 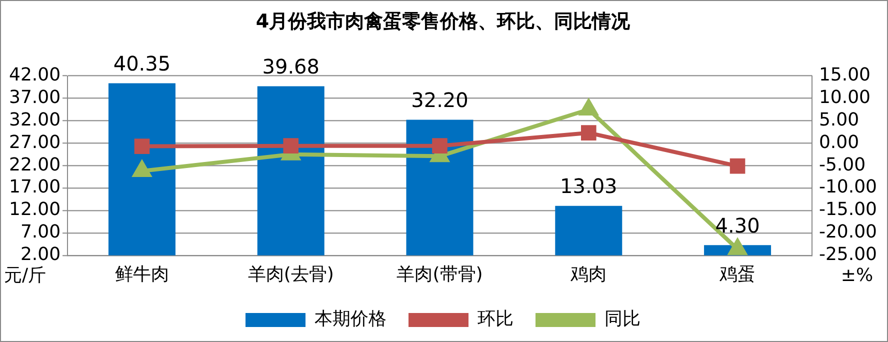 What do you see at coordinates (291, 274) in the screenshot?
I see `x-tick-label: 羊肉(去骨)` at bounding box center [291, 274].